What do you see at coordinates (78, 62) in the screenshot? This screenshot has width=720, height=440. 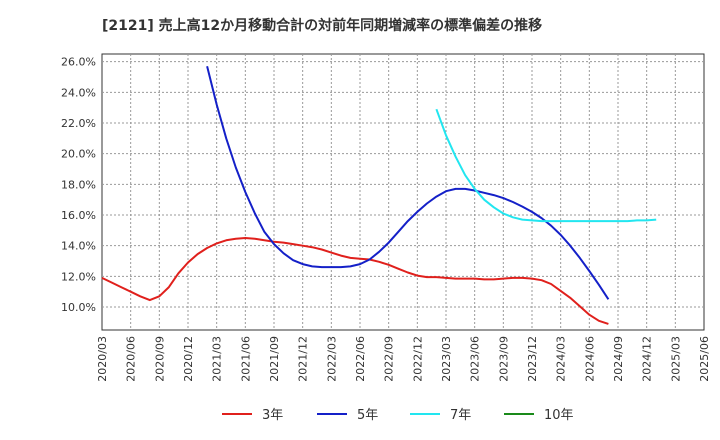 I see `y-tick-label: 26.0%` at bounding box center [78, 62].